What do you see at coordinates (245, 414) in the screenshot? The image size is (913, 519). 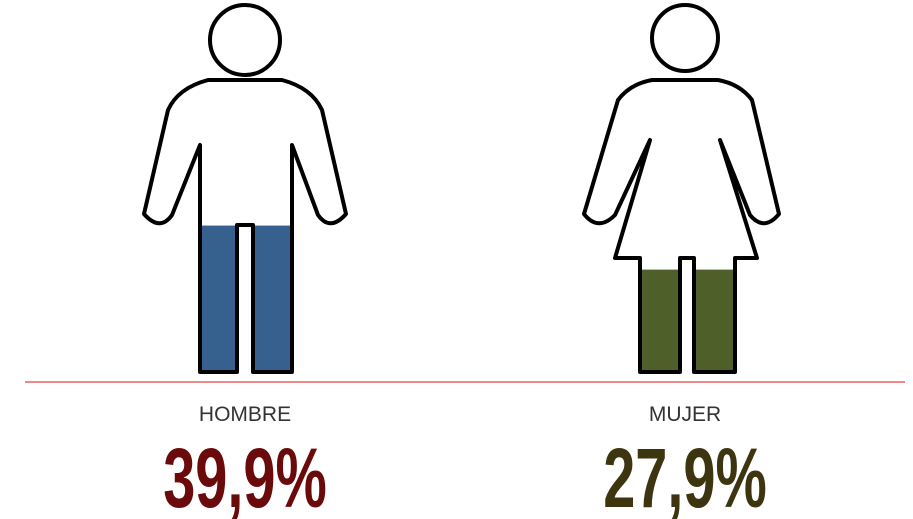 I see `category-label: HOMBRE` at bounding box center [245, 414].